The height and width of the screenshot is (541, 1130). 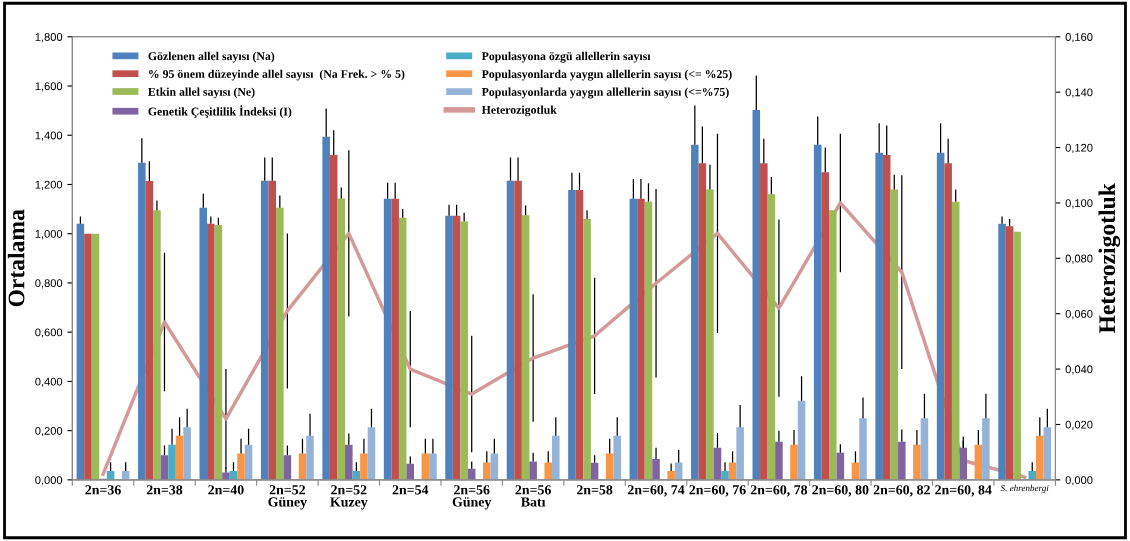 What do you see at coordinates (519, 111) in the screenshot?
I see `legend-label: Heterozigotluk` at bounding box center [519, 111].